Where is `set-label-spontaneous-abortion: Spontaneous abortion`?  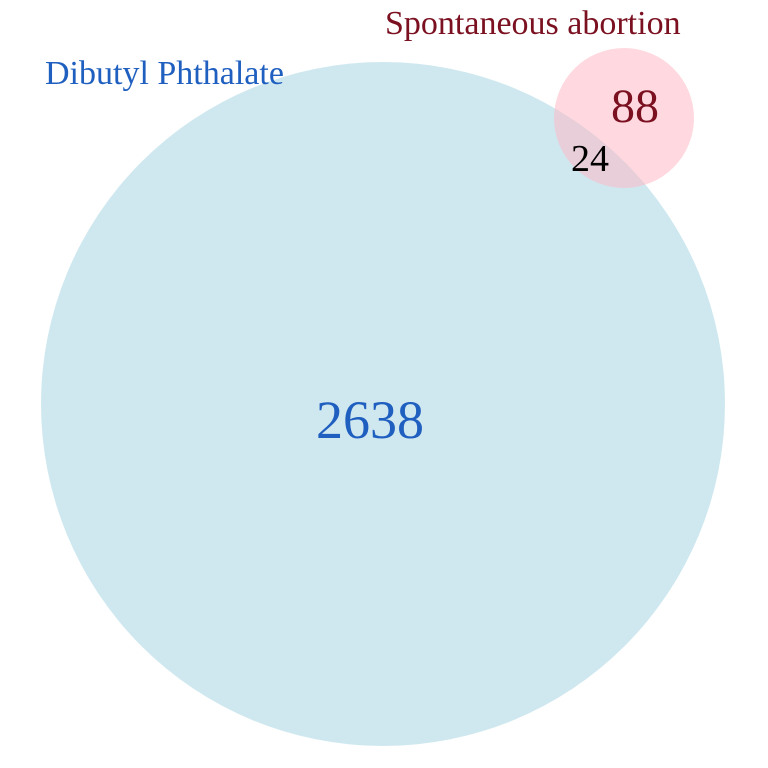 set-label-spontaneous-abortion: Spontaneous abortion is located at coordinates (533, 23).